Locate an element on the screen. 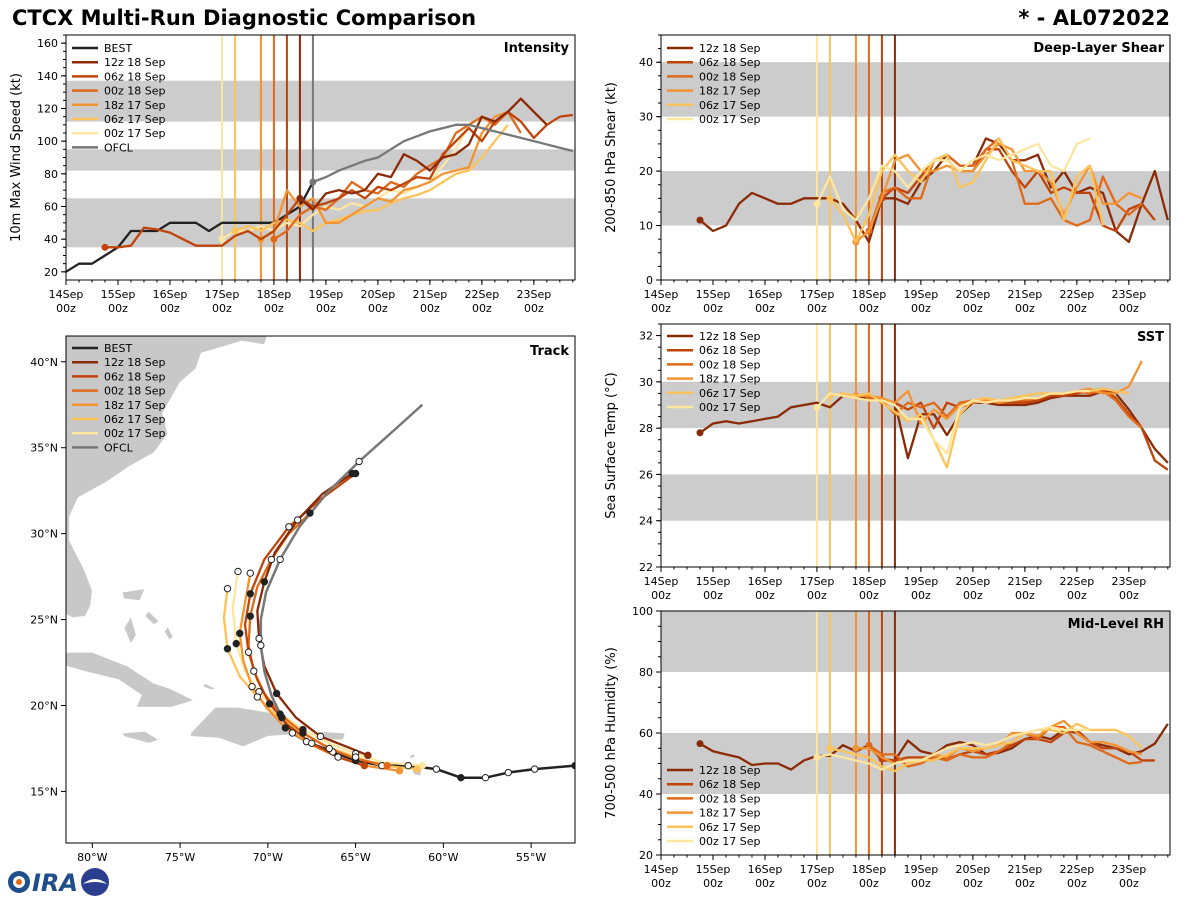 The image size is (1200, 900). x-tick-label-day: 21Sep is located at coordinates (1025, 869).